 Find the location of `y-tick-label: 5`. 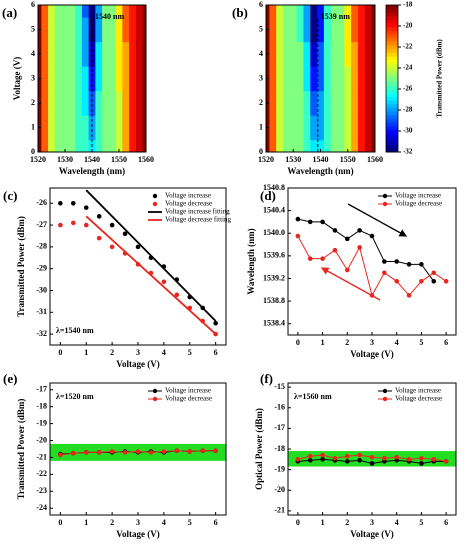

y-tick-label: 5 is located at coordinates (261, 28).